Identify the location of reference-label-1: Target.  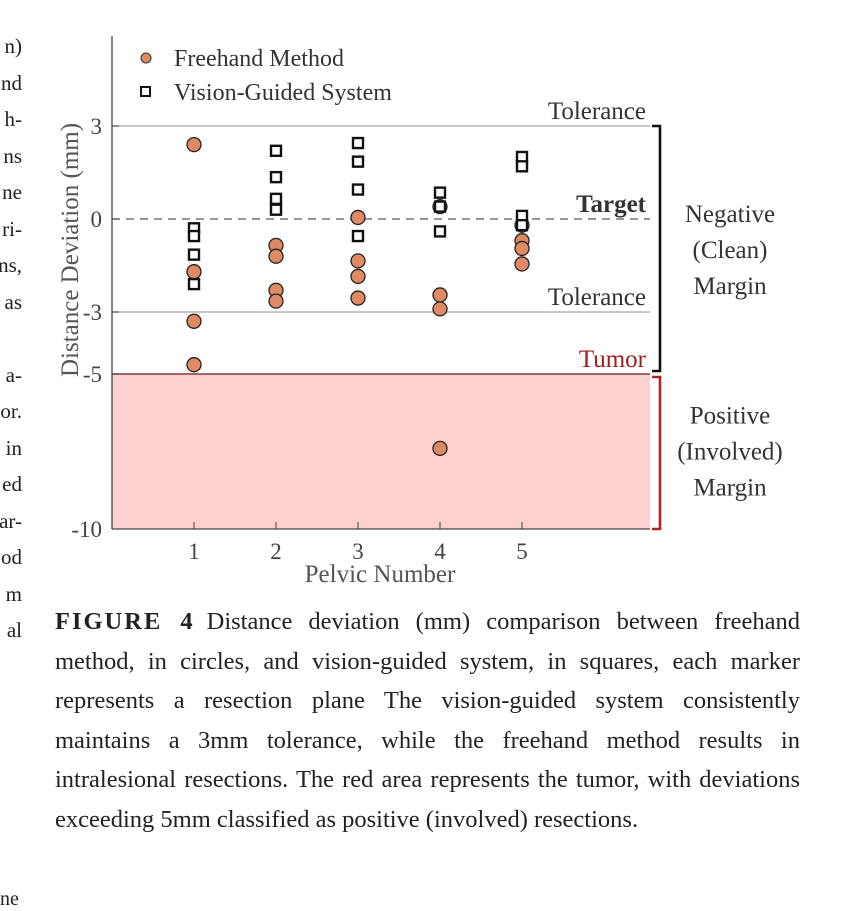
(611, 204).